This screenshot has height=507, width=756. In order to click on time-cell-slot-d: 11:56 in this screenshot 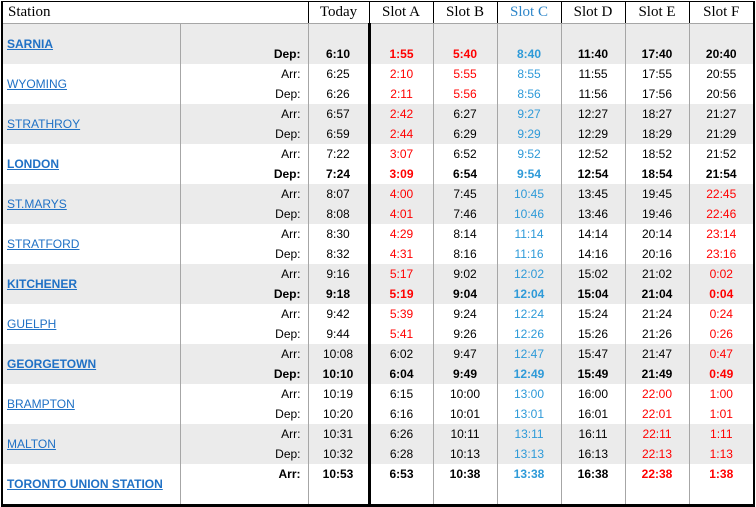, I will do `click(593, 94)`.